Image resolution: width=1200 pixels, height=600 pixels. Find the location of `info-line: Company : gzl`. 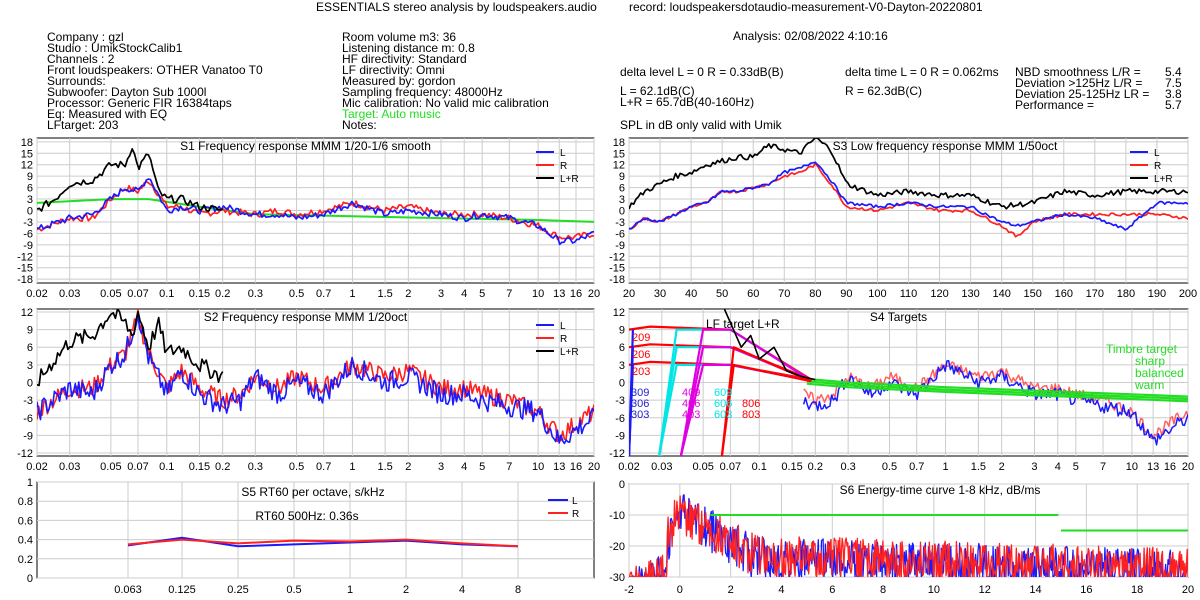

info-line: Company : gzl is located at coordinates (85, 37).